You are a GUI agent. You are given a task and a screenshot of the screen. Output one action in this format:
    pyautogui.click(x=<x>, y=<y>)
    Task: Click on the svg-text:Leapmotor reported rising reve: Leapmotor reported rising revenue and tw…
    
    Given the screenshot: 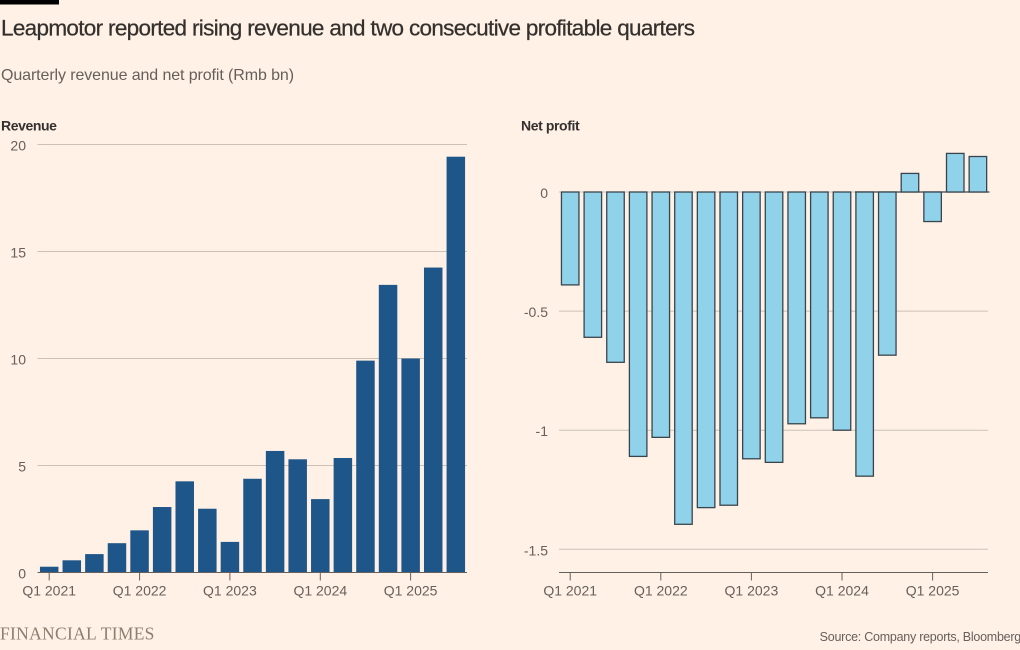 What is the action you would take?
    pyautogui.click(x=348, y=28)
    